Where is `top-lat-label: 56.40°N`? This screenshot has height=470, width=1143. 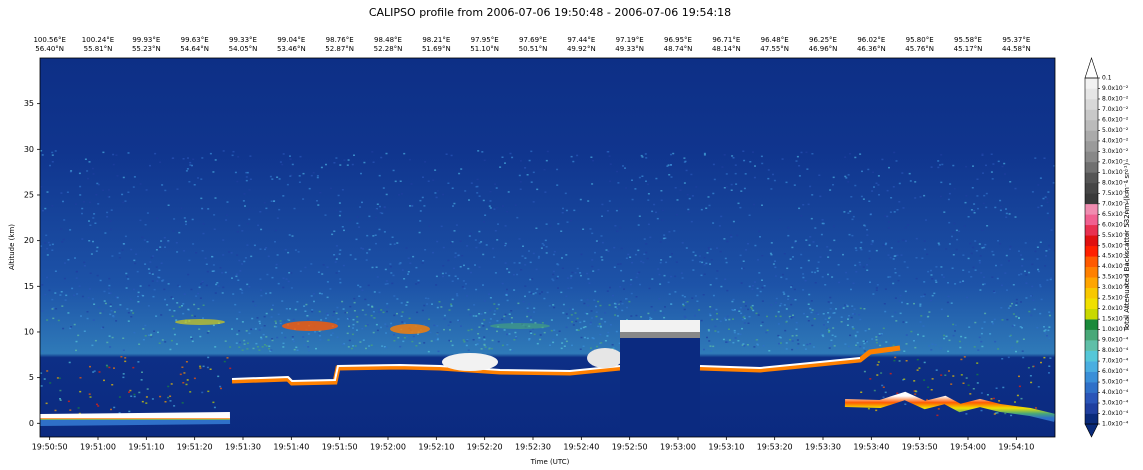 top-lat-label: 56.40°N is located at coordinates (49, 49).